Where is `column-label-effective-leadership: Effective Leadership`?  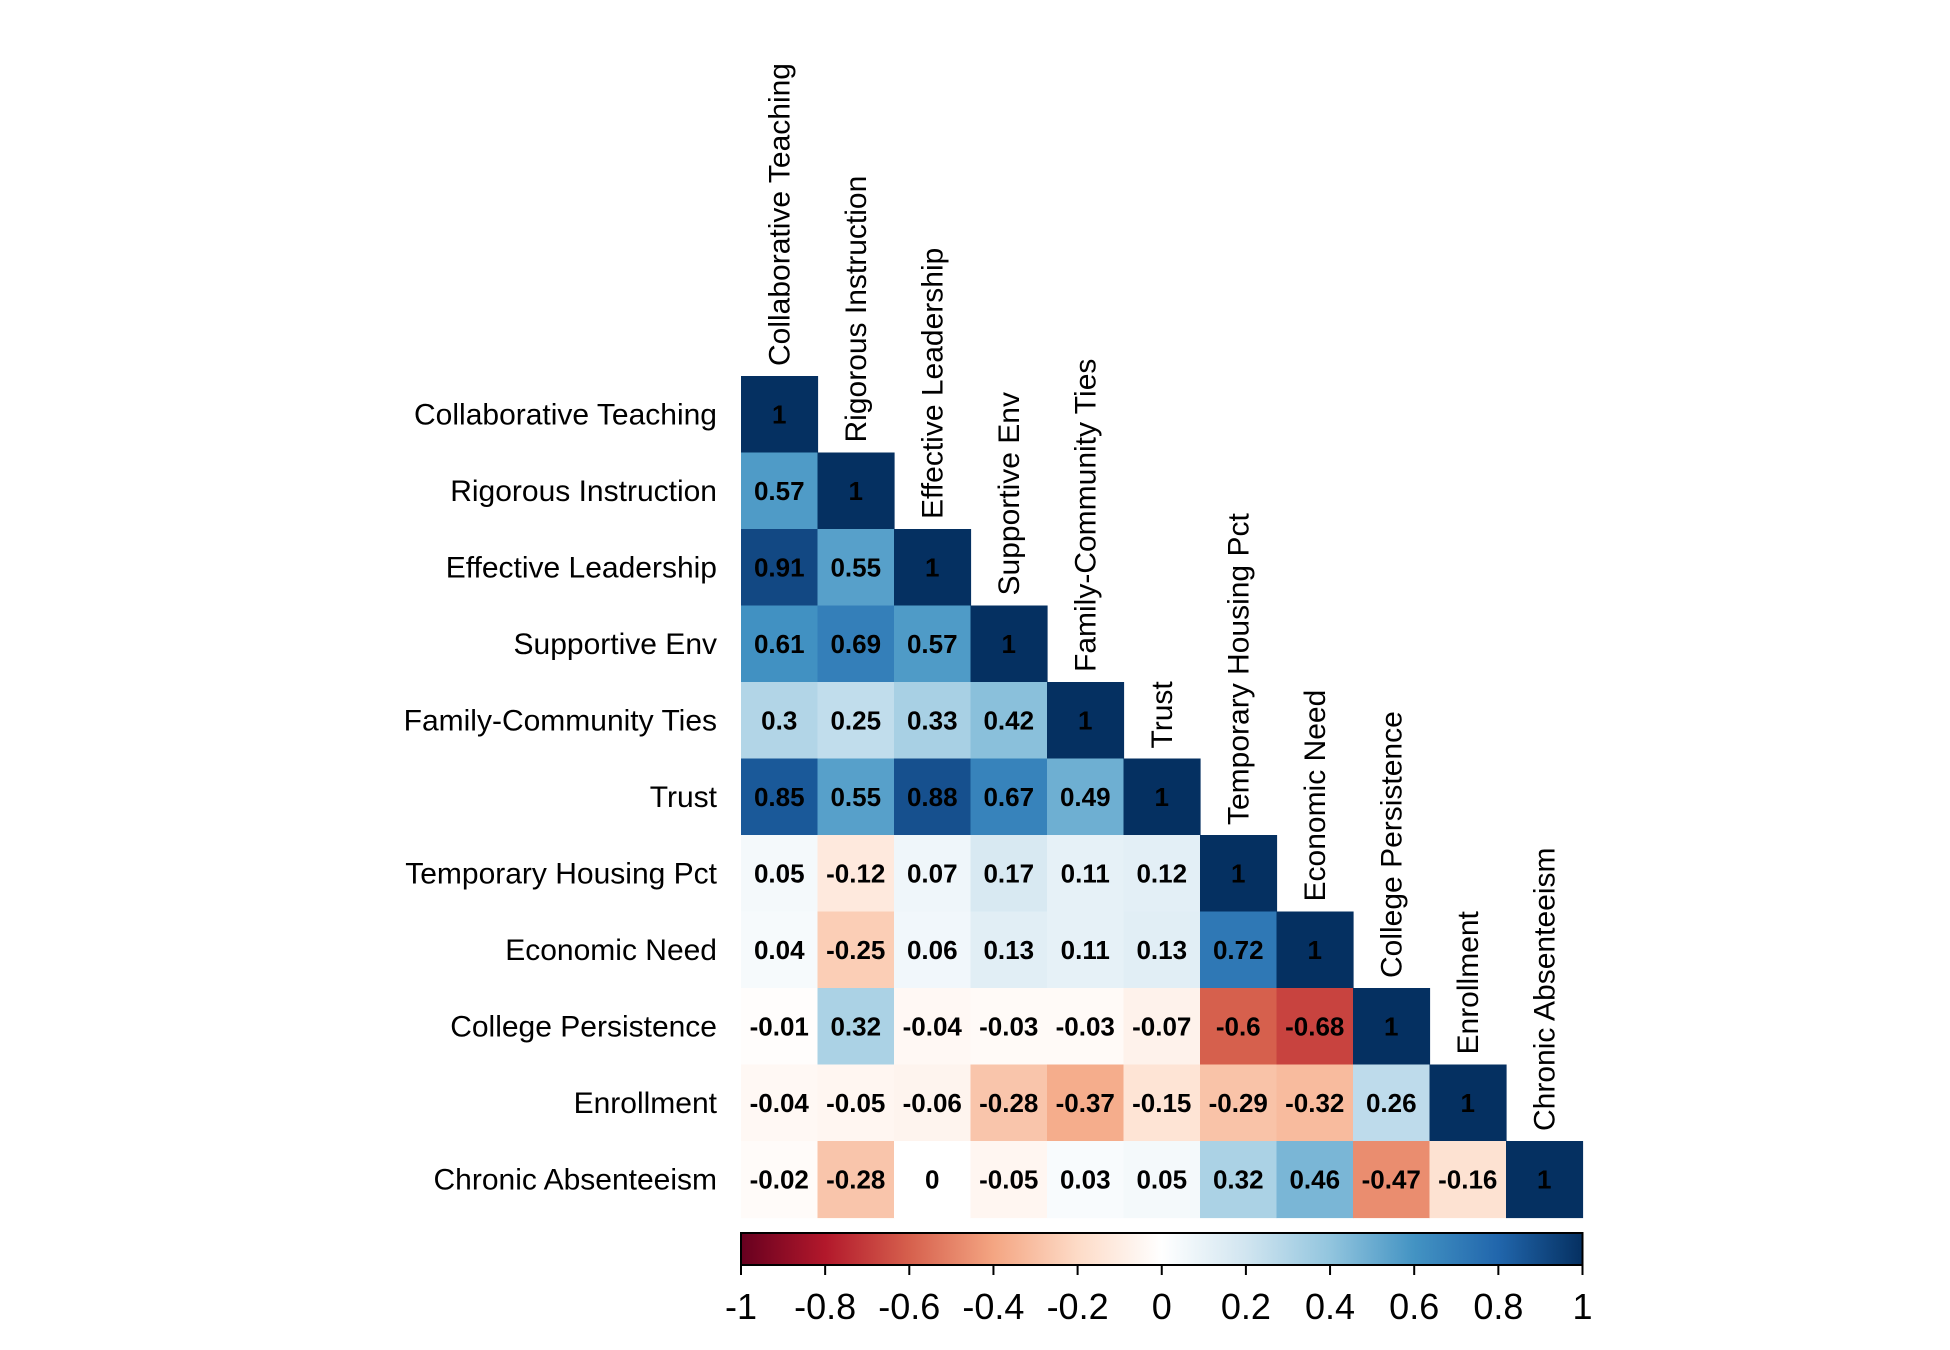 column-label-effective-leadership: Effective Leadership is located at coordinates (932, 383).